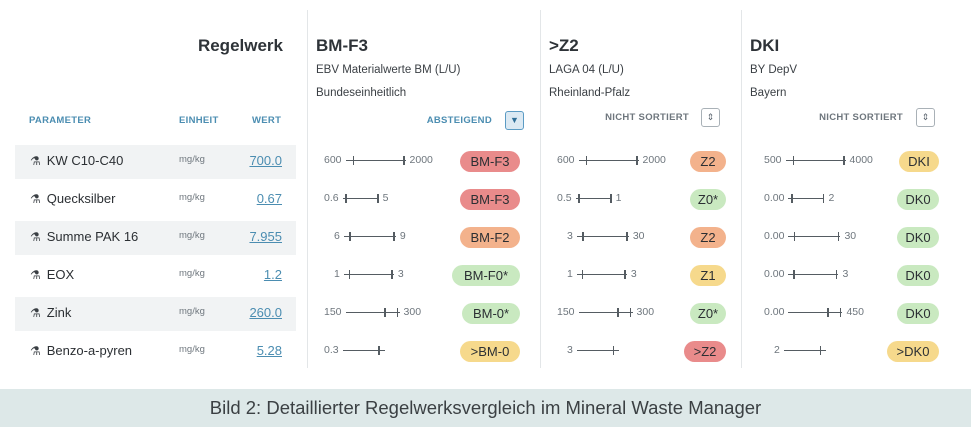 The image size is (971, 427). I want to click on value-link: 5.28, so click(269, 350).